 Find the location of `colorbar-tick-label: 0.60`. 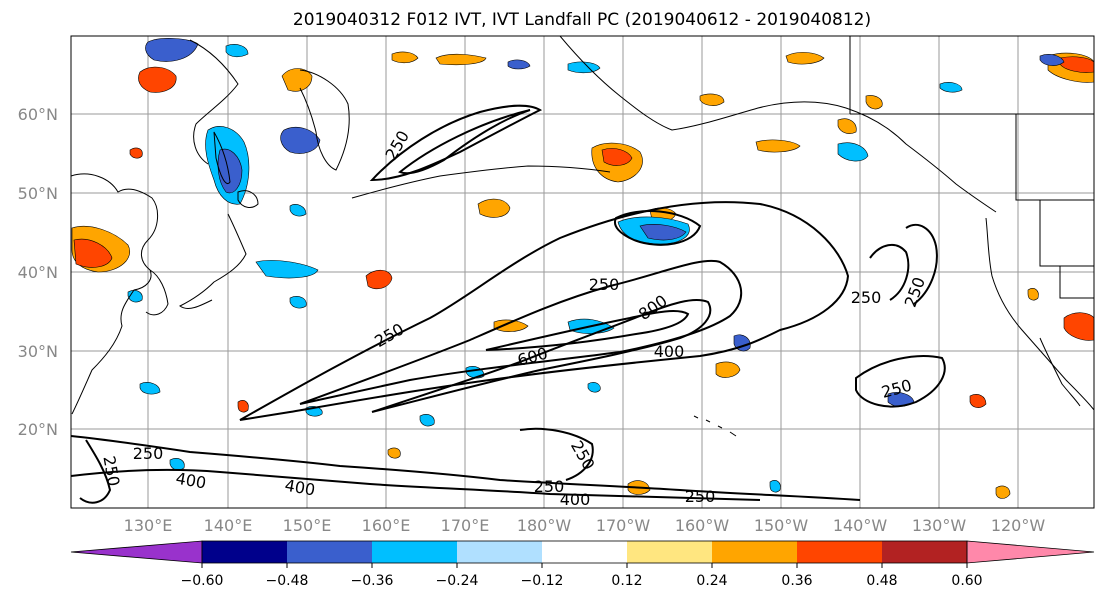

colorbar-tick-label: 0.60 is located at coordinates (966, 581).